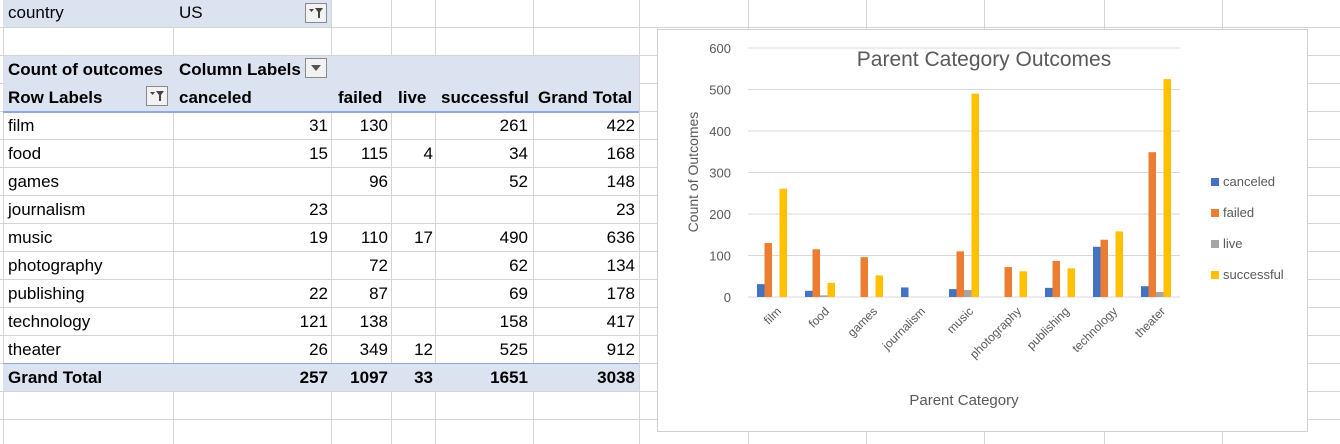  Describe the element at coordinates (373, 125) in the screenshot. I see `pivot-cell: 130` at that location.